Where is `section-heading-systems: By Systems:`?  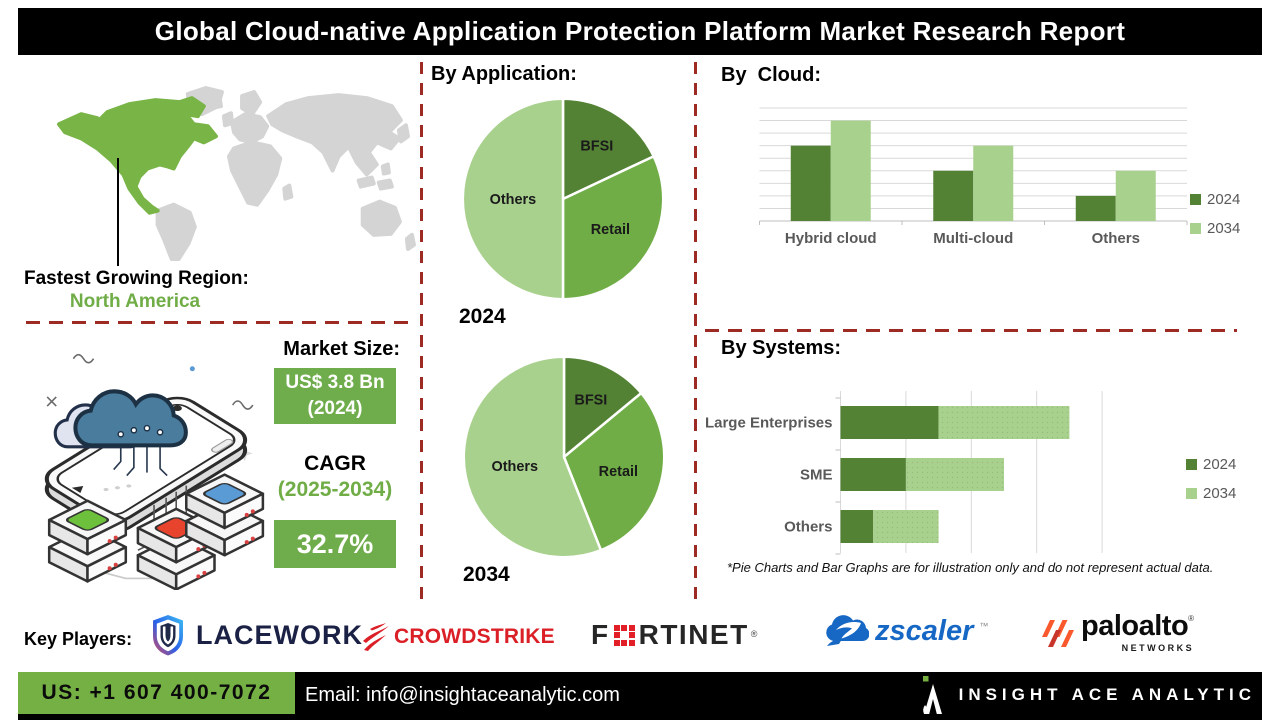 section-heading-systems: By Systems: is located at coordinates (781, 348).